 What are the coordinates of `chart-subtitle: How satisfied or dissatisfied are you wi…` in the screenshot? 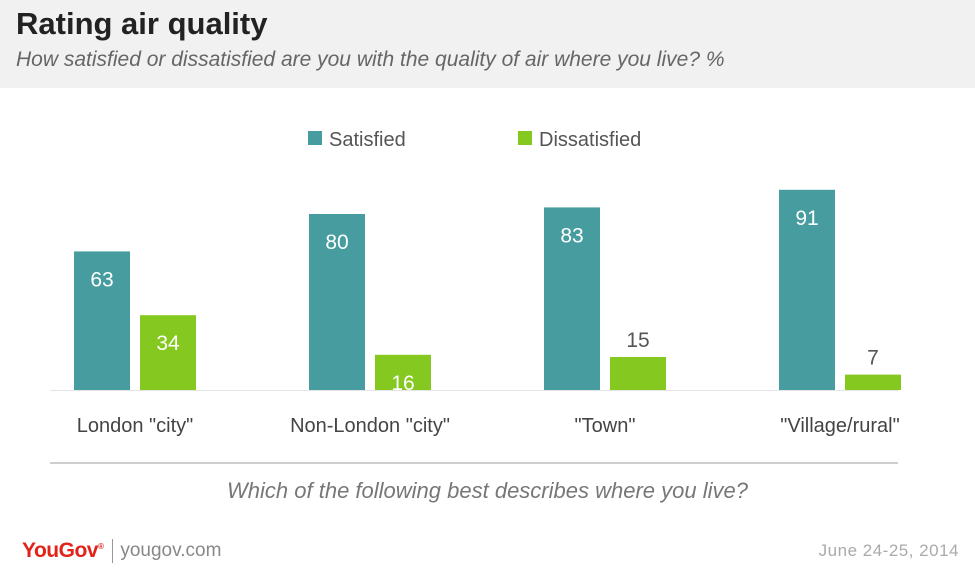 It's located at (370, 59).